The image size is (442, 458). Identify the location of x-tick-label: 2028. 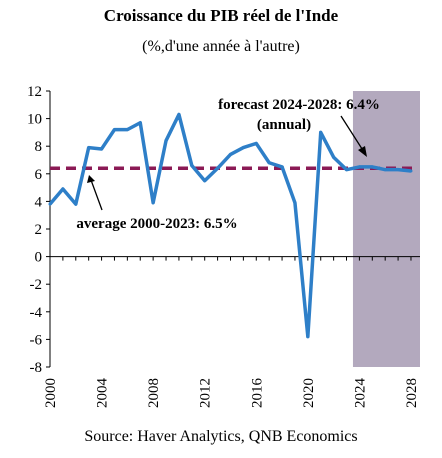
(412, 393).